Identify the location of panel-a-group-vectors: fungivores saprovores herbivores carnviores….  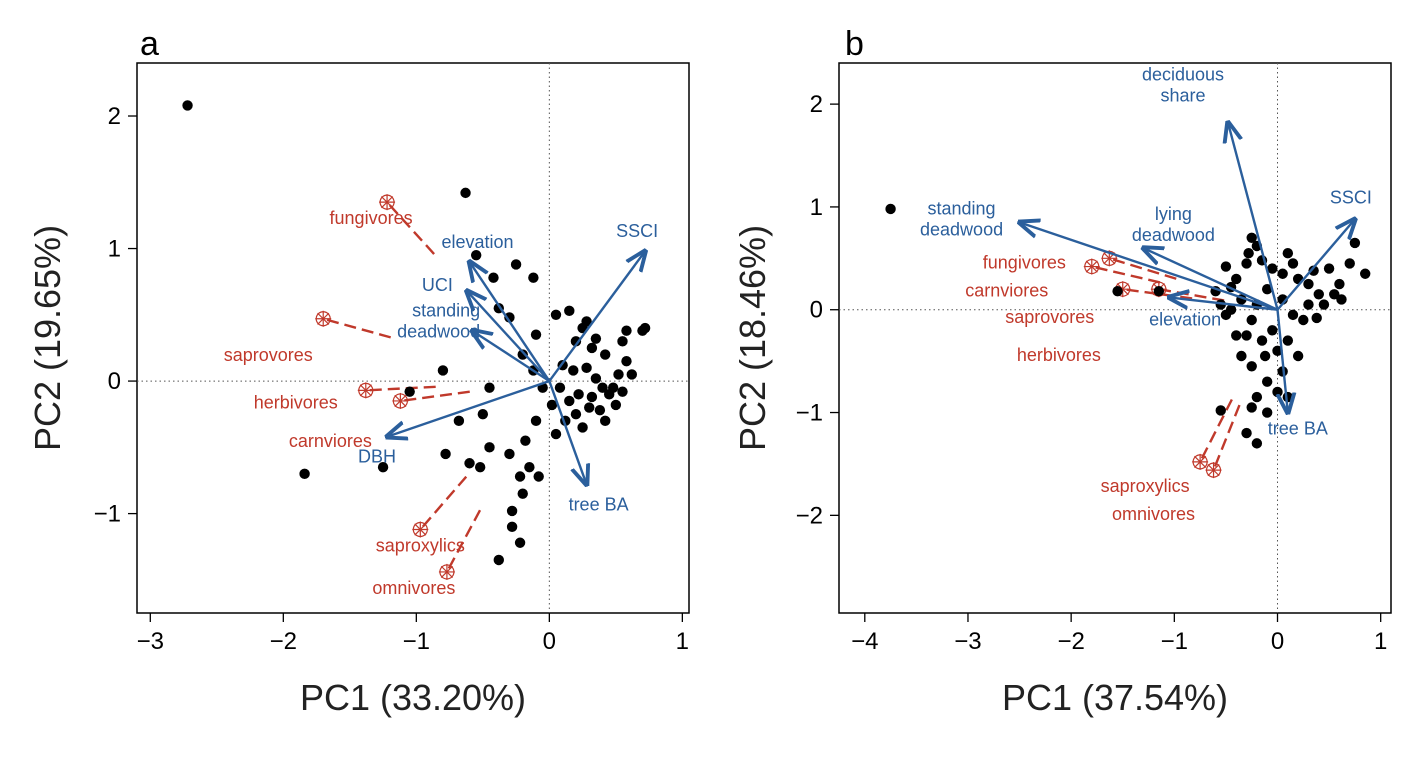
(353, 396).